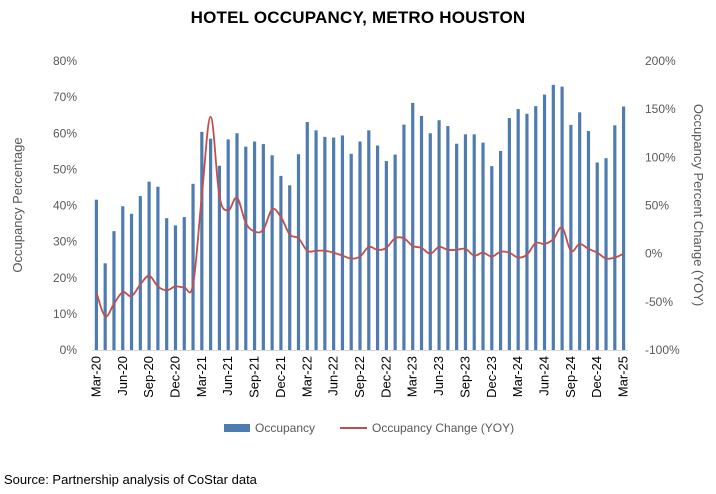 The image size is (716, 494). What do you see at coordinates (69, 350) in the screenshot?
I see `y-tick-left: 0%` at bounding box center [69, 350].